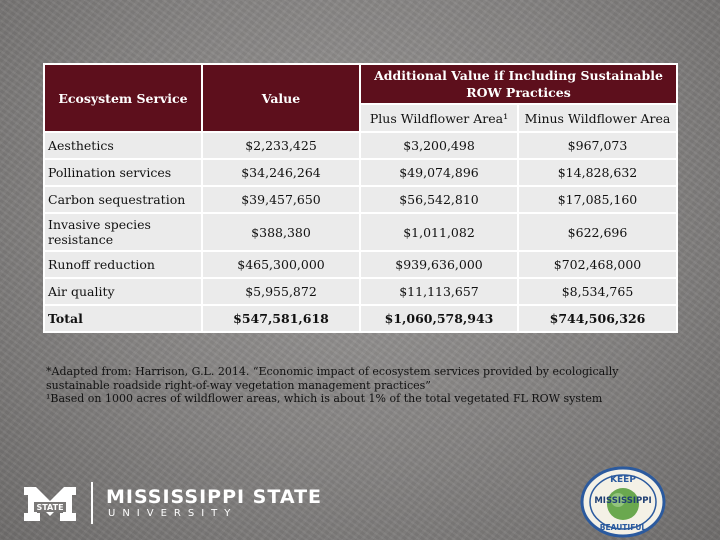 The image size is (720, 540). Describe the element at coordinates (281, 98) in the screenshot. I see `header-value: Value` at that location.